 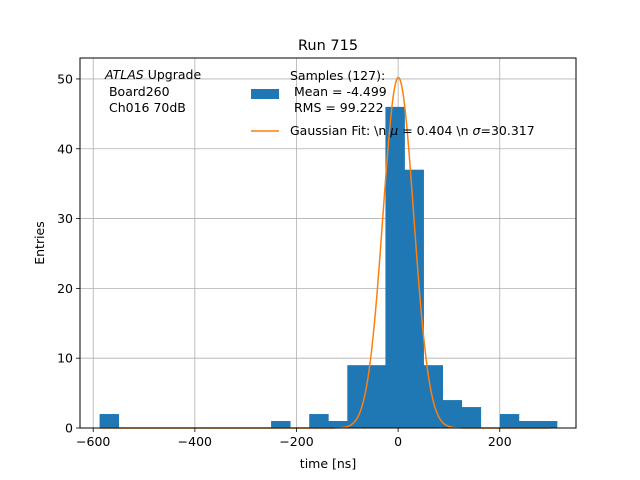 What do you see at coordinates (398, 441) in the screenshot?
I see `x-tick-label: 0` at bounding box center [398, 441].